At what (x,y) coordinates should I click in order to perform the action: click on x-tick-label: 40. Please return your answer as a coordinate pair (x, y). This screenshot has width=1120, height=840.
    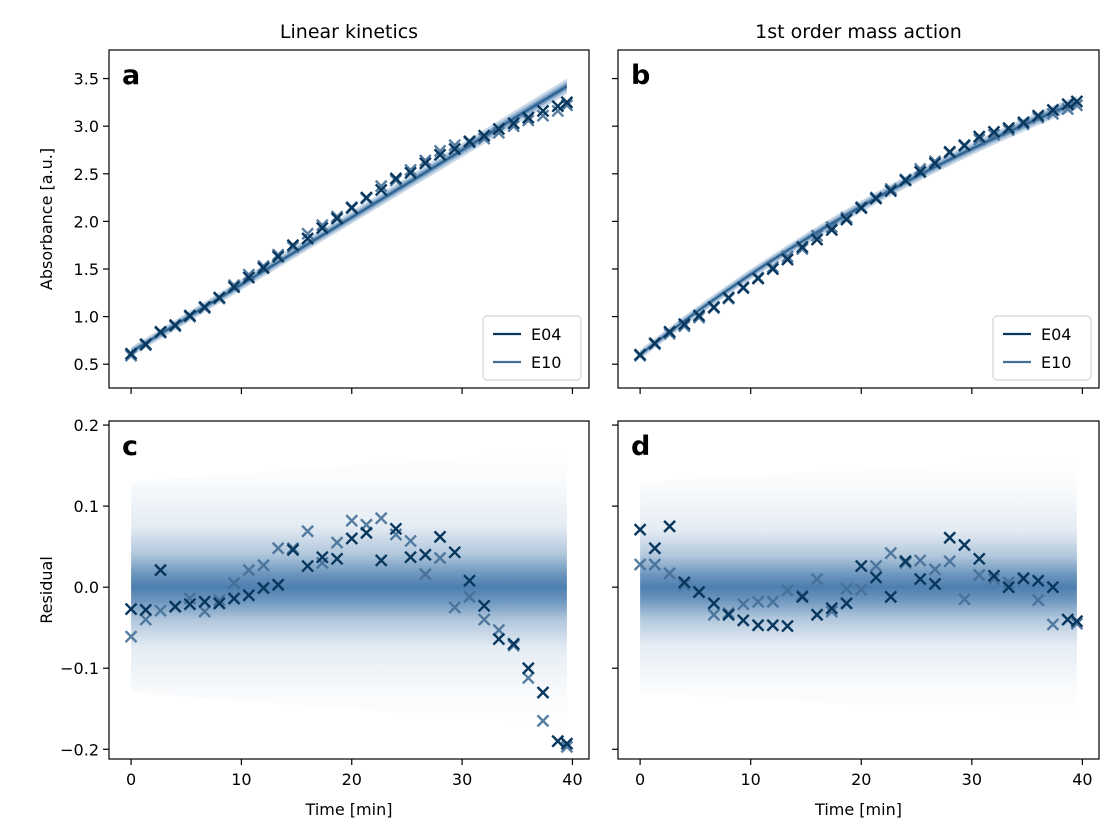
    Looking at the image, I should click on (1082, 779).